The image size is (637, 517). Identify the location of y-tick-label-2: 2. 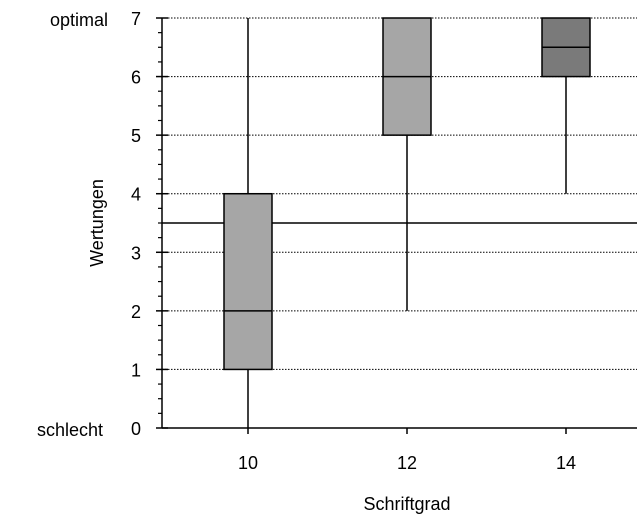
(136, 312).